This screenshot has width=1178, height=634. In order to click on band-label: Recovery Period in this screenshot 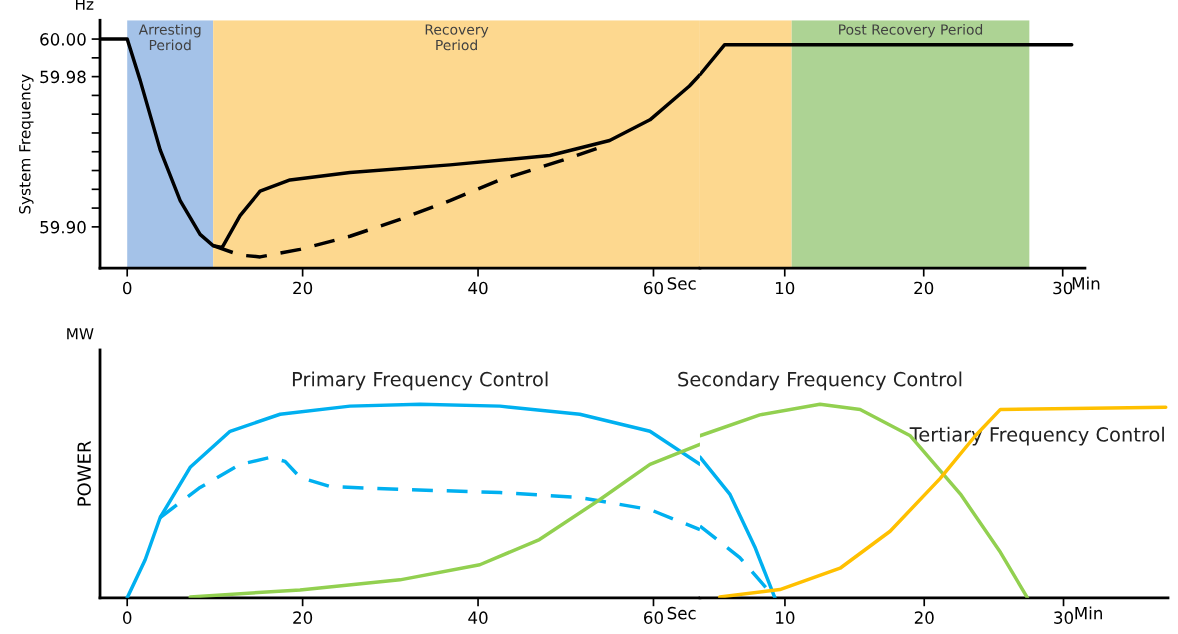, I will do `click(457, 37)`.